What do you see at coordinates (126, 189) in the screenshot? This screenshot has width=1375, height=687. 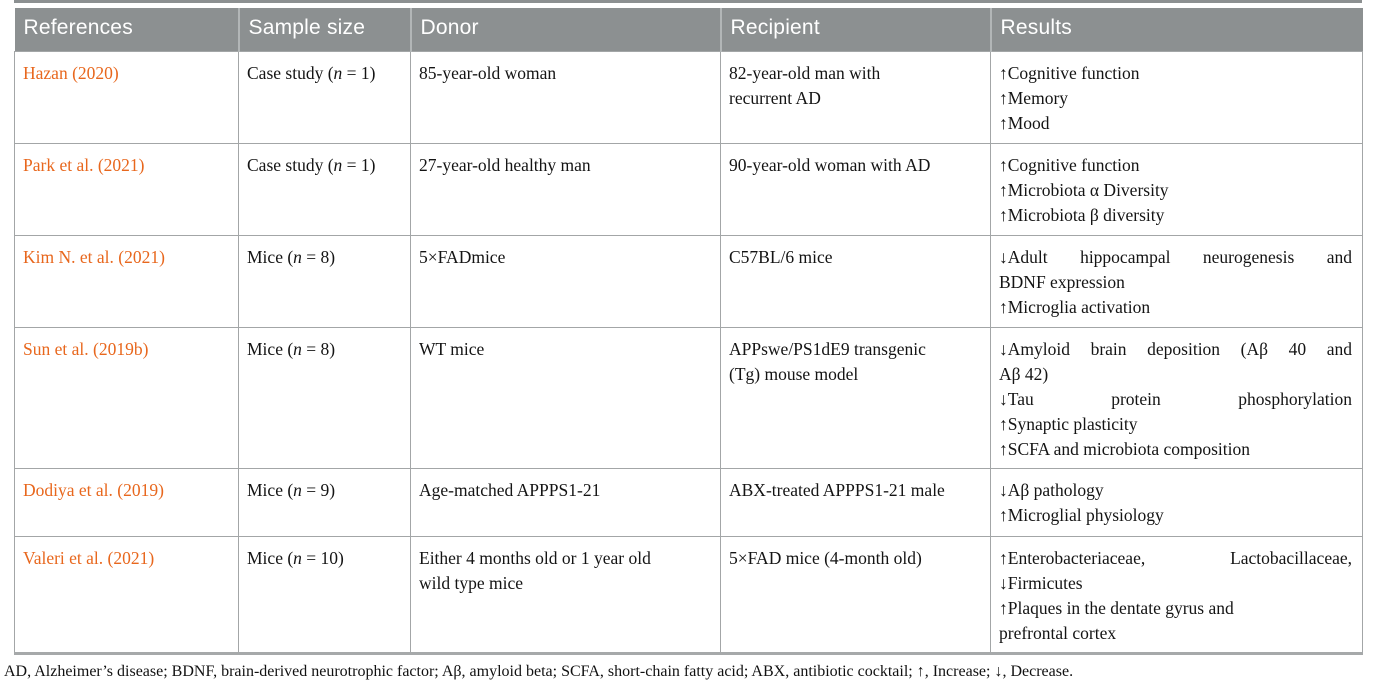 I see `reference-cell: Park et al. (2021)` at bounding box center [126, 189].